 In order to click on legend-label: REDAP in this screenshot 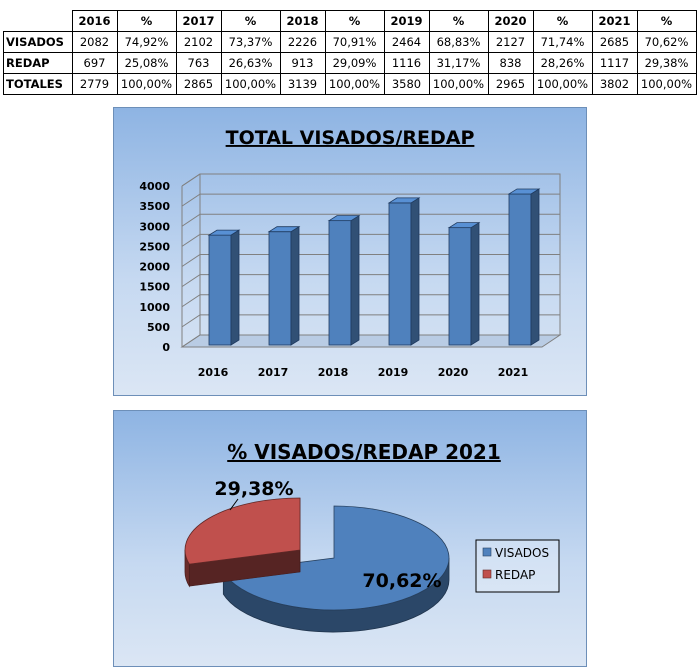, I will do `click(515, 575)`.